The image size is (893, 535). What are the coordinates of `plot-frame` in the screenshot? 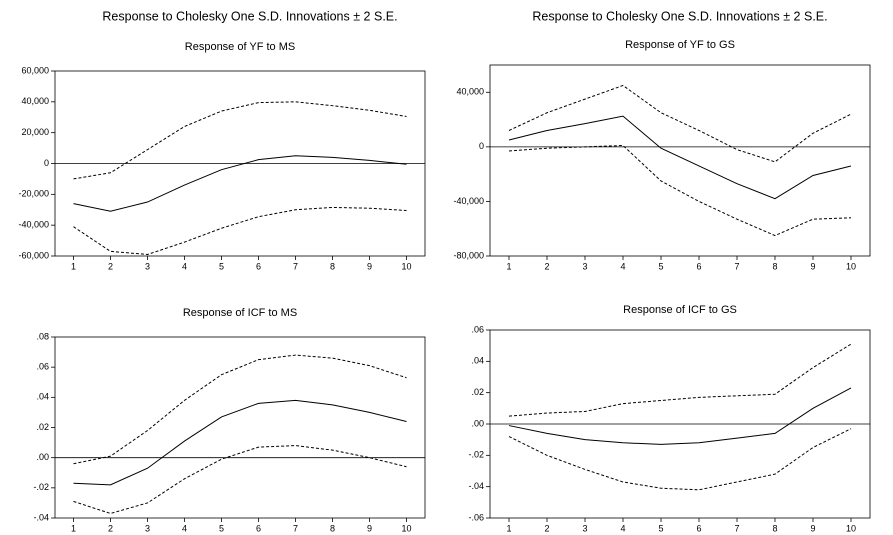 It's located at (240, 427).